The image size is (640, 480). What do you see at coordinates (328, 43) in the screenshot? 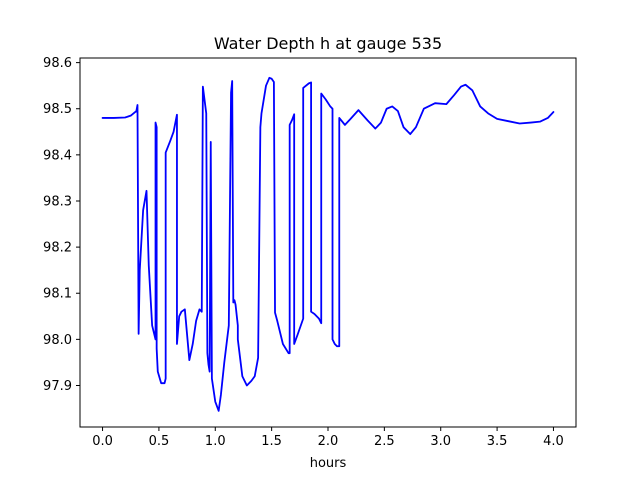
I see `chart-title: Water Depth h at gauge 535` at bounding box center [328, 43].